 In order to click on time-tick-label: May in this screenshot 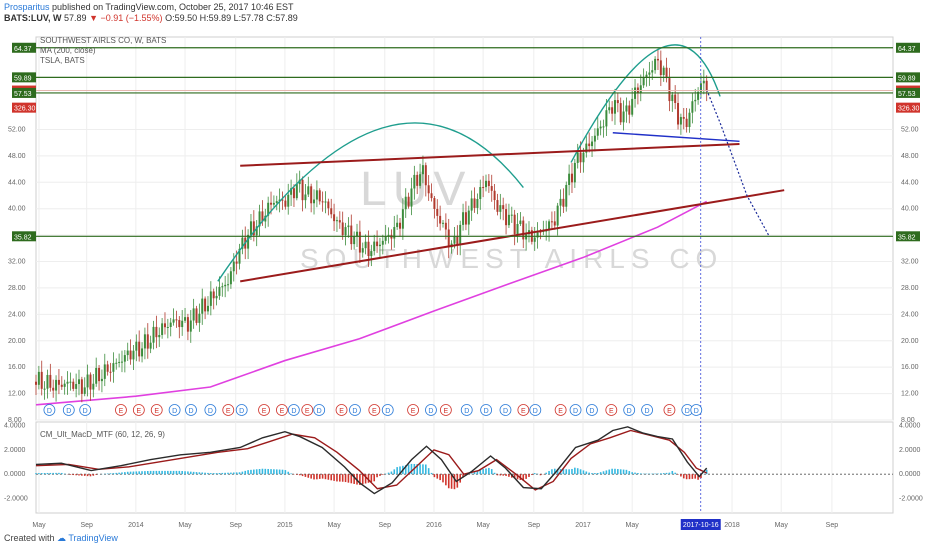, I will do `click(334, 525)`.